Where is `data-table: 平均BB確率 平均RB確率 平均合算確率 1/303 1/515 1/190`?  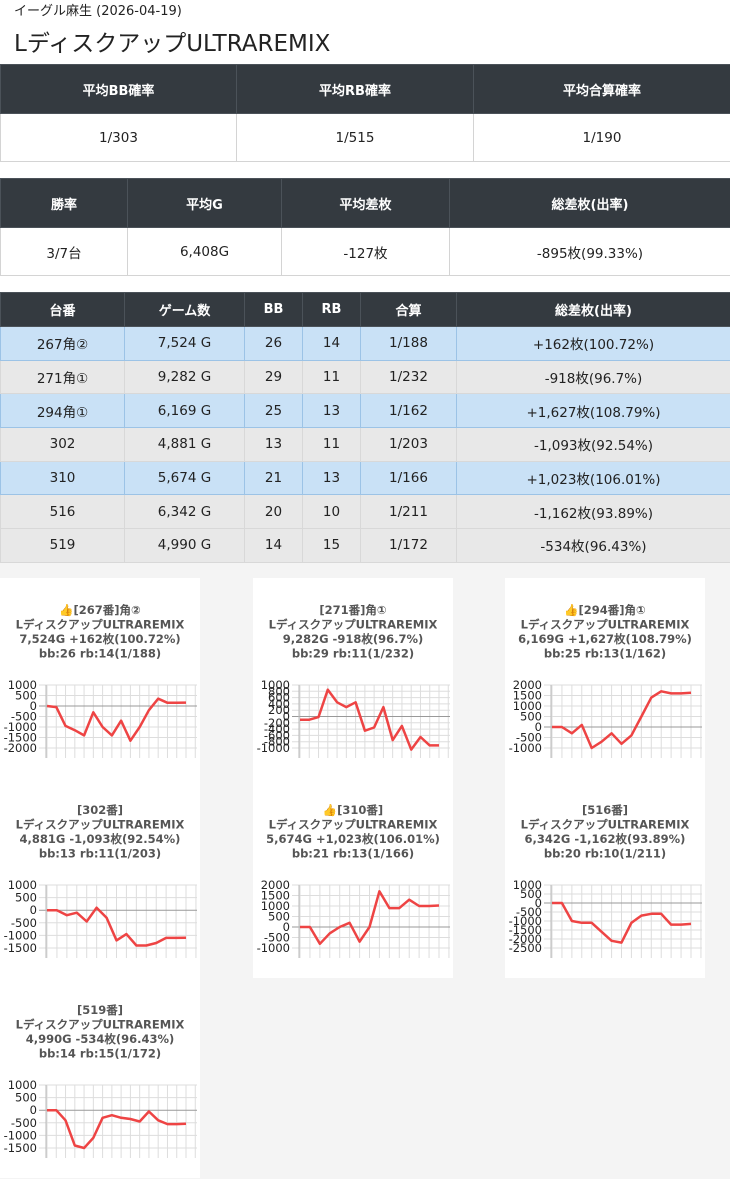
data-table: 平均BB確率 平均RB確率 平均合算確率 1/303 1/515 1/190 is located at coordinates (365, 113).